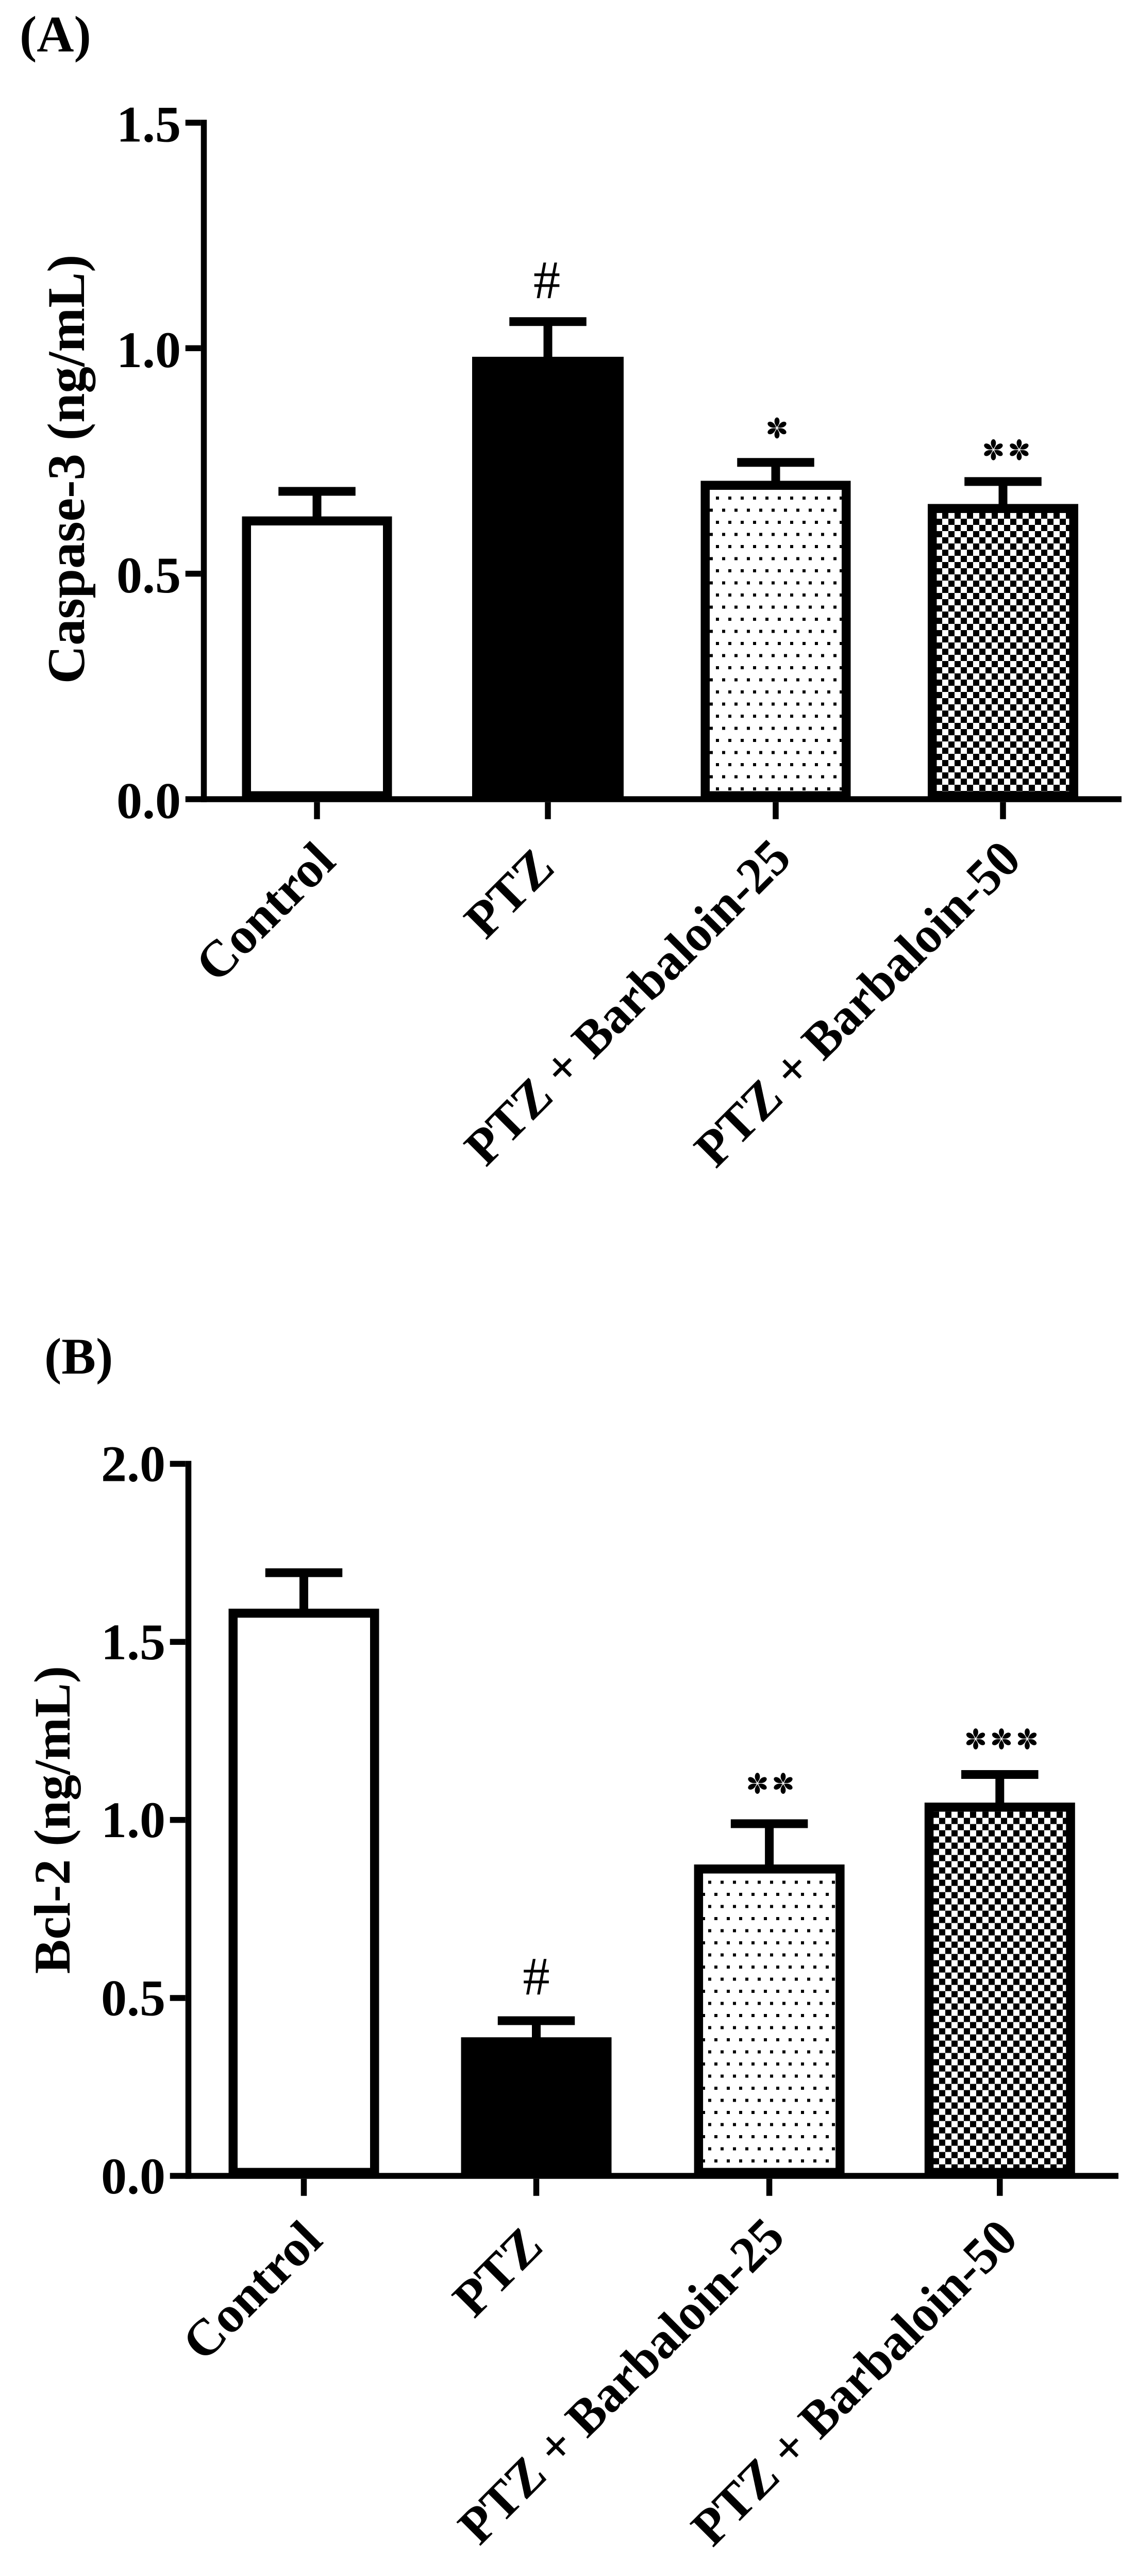 Image resolution: width=1137 pixels, height=2576 pixels. I want to click on svg-text: (A), so click(55, 35).